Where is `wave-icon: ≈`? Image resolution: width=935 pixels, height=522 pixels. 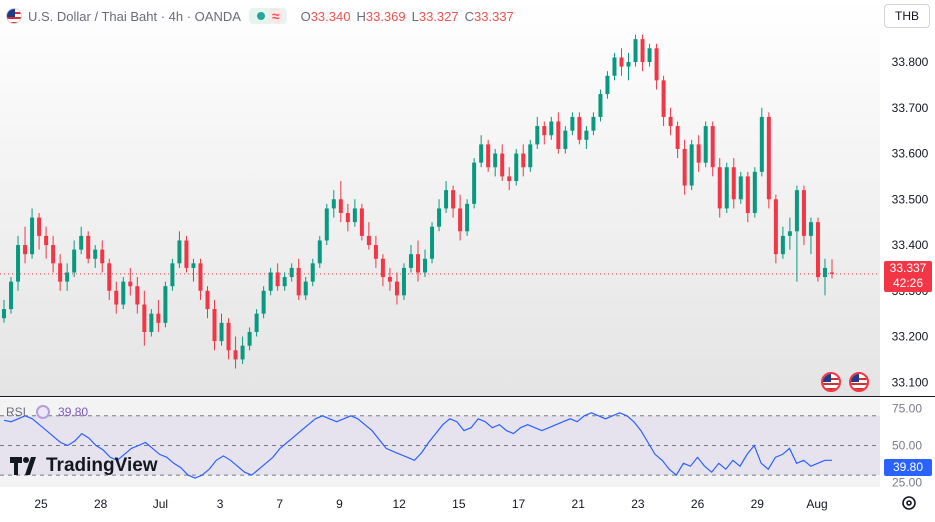 wave-icon: ≈ is located at coordinates (275, 16).